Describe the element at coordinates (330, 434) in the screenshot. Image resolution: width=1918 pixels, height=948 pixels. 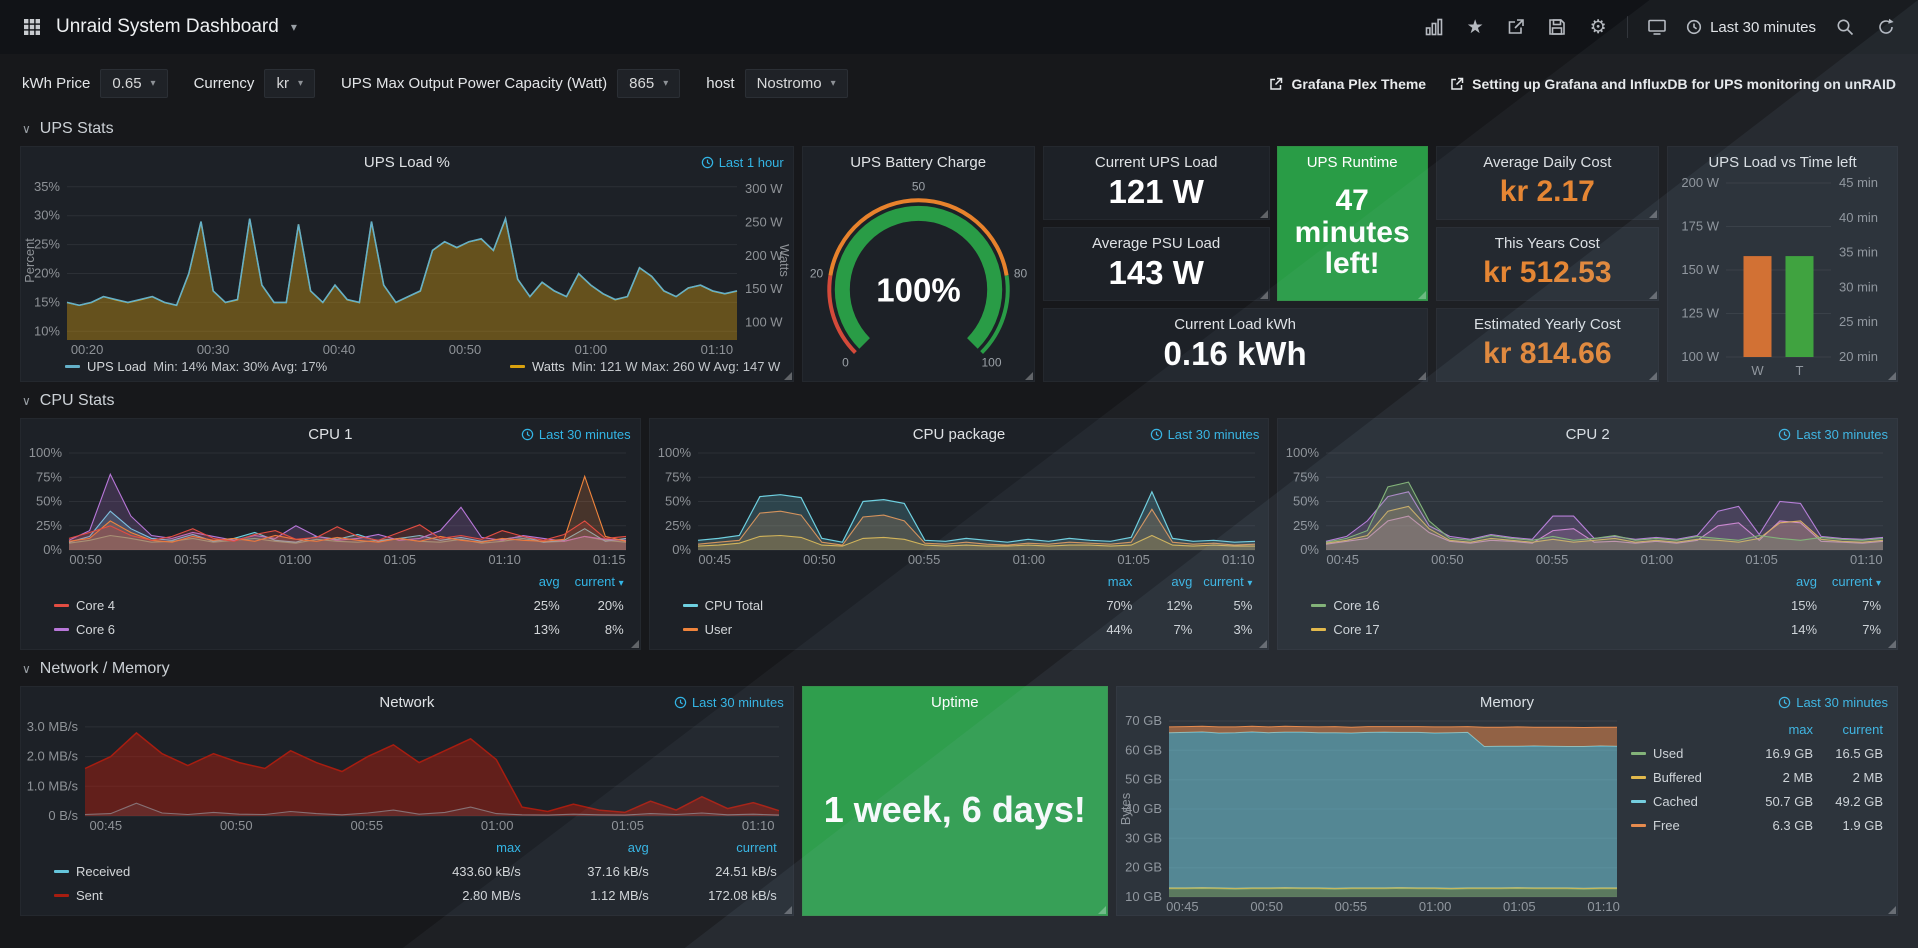
I see `panel-title: CPU 1` at that location.